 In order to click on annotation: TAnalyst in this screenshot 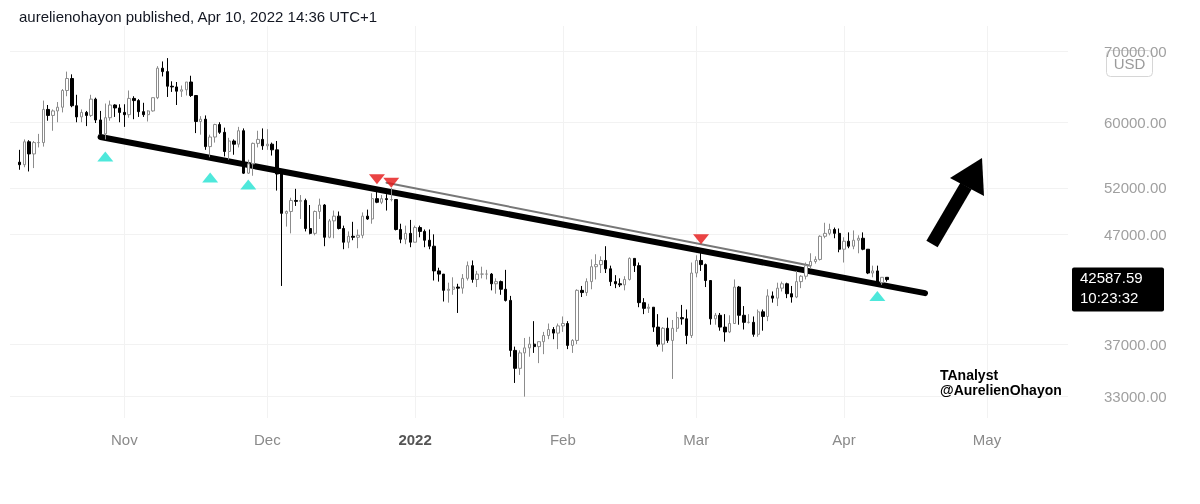, I will do `click(969, 375)`.